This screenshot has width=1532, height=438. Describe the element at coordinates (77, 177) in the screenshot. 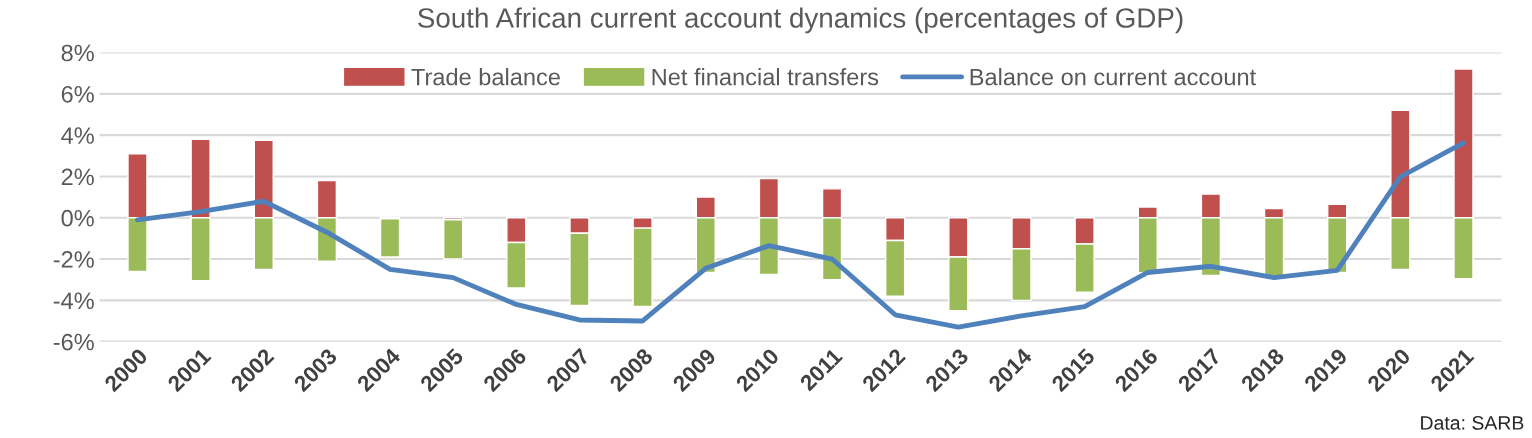

I see `y-tick-label: 2%` at that location.